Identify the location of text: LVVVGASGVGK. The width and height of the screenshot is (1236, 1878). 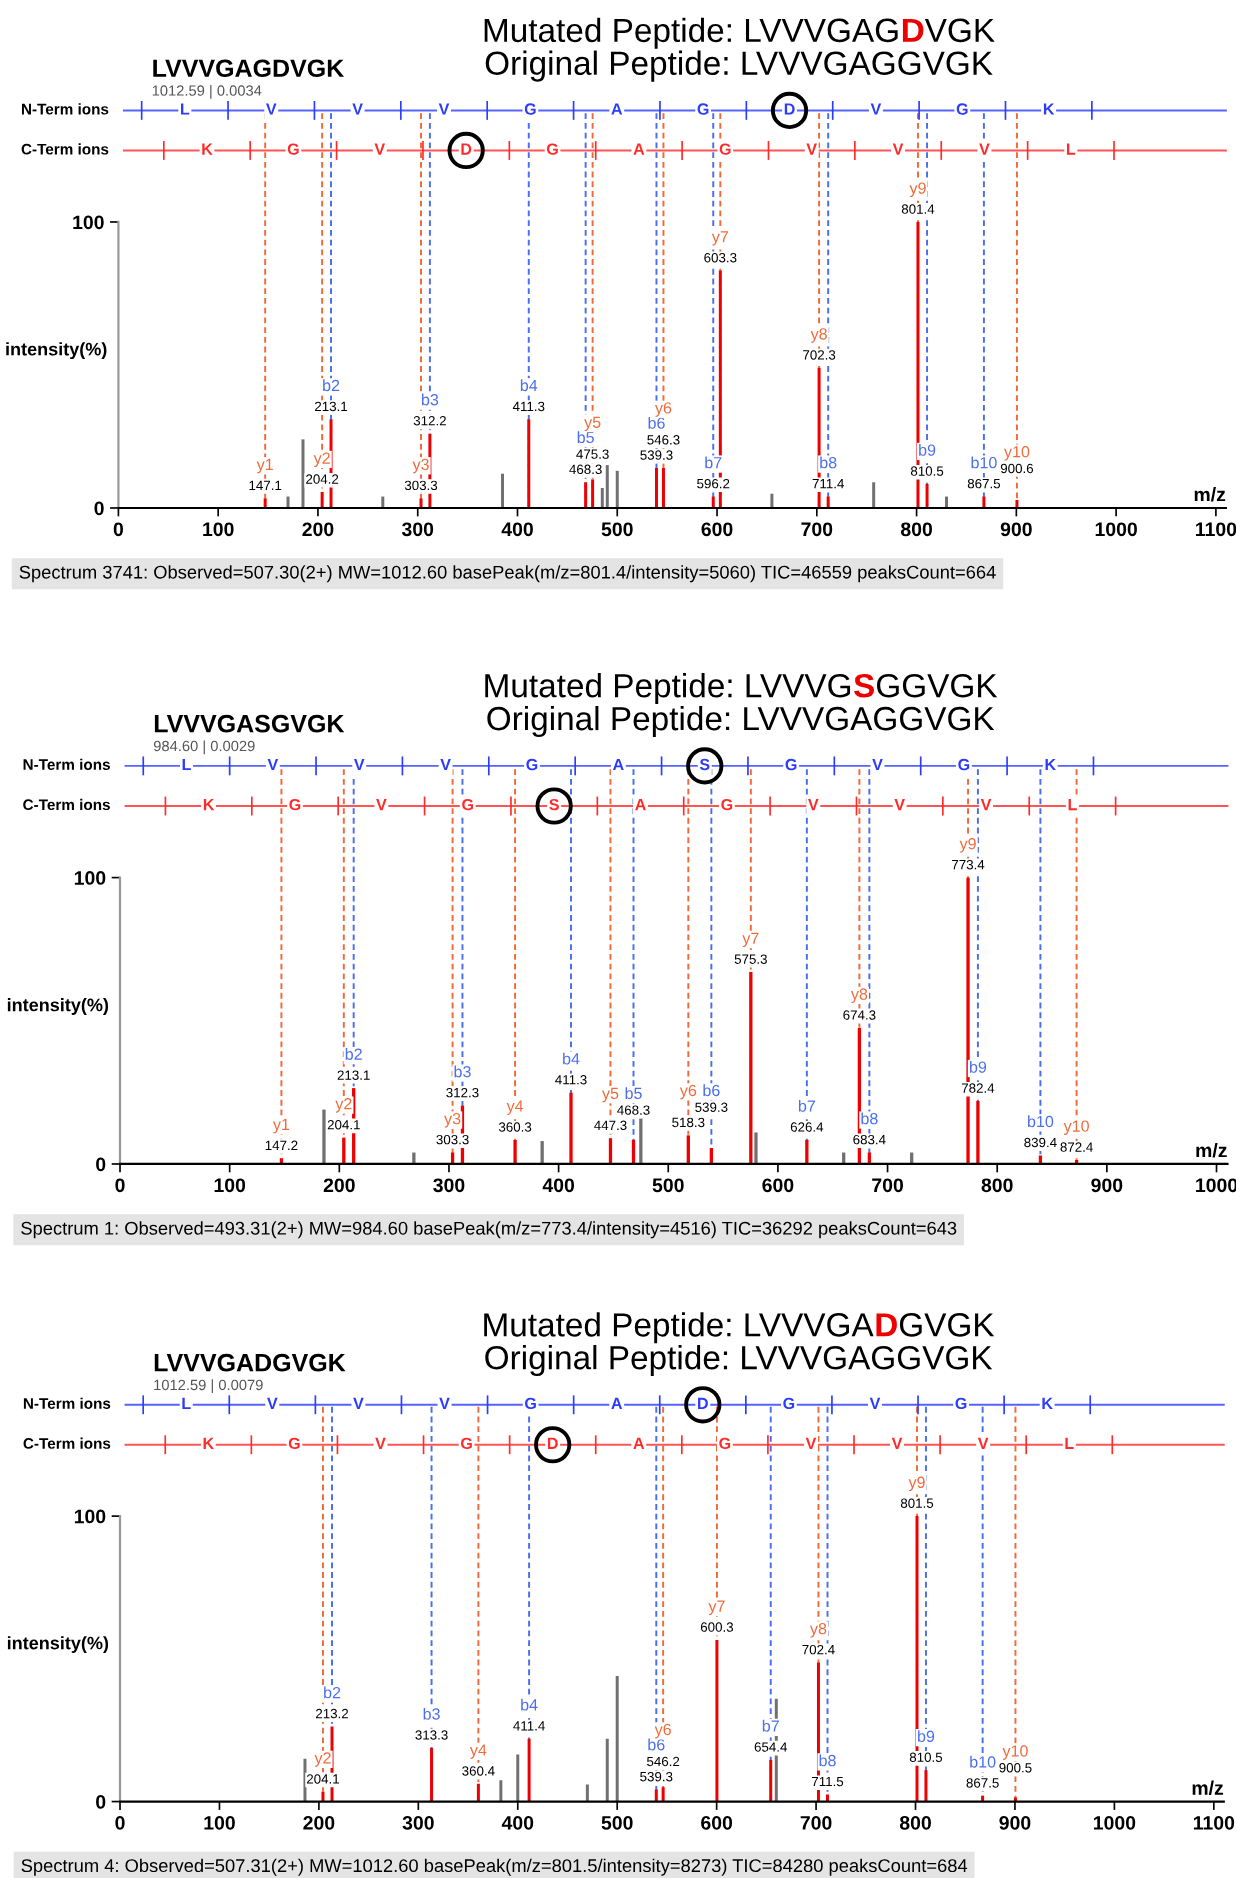
(249, 723).